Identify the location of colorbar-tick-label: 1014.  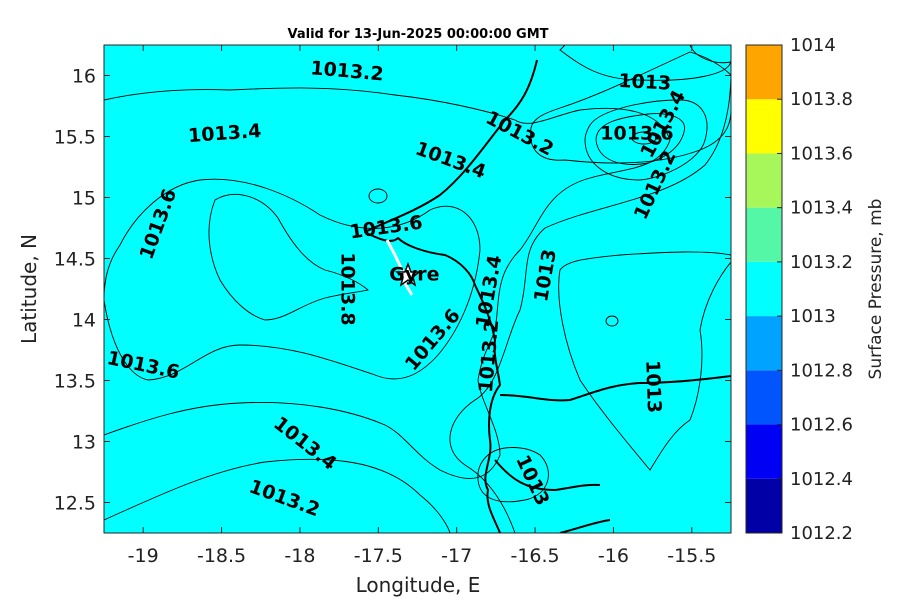
(813, 45).